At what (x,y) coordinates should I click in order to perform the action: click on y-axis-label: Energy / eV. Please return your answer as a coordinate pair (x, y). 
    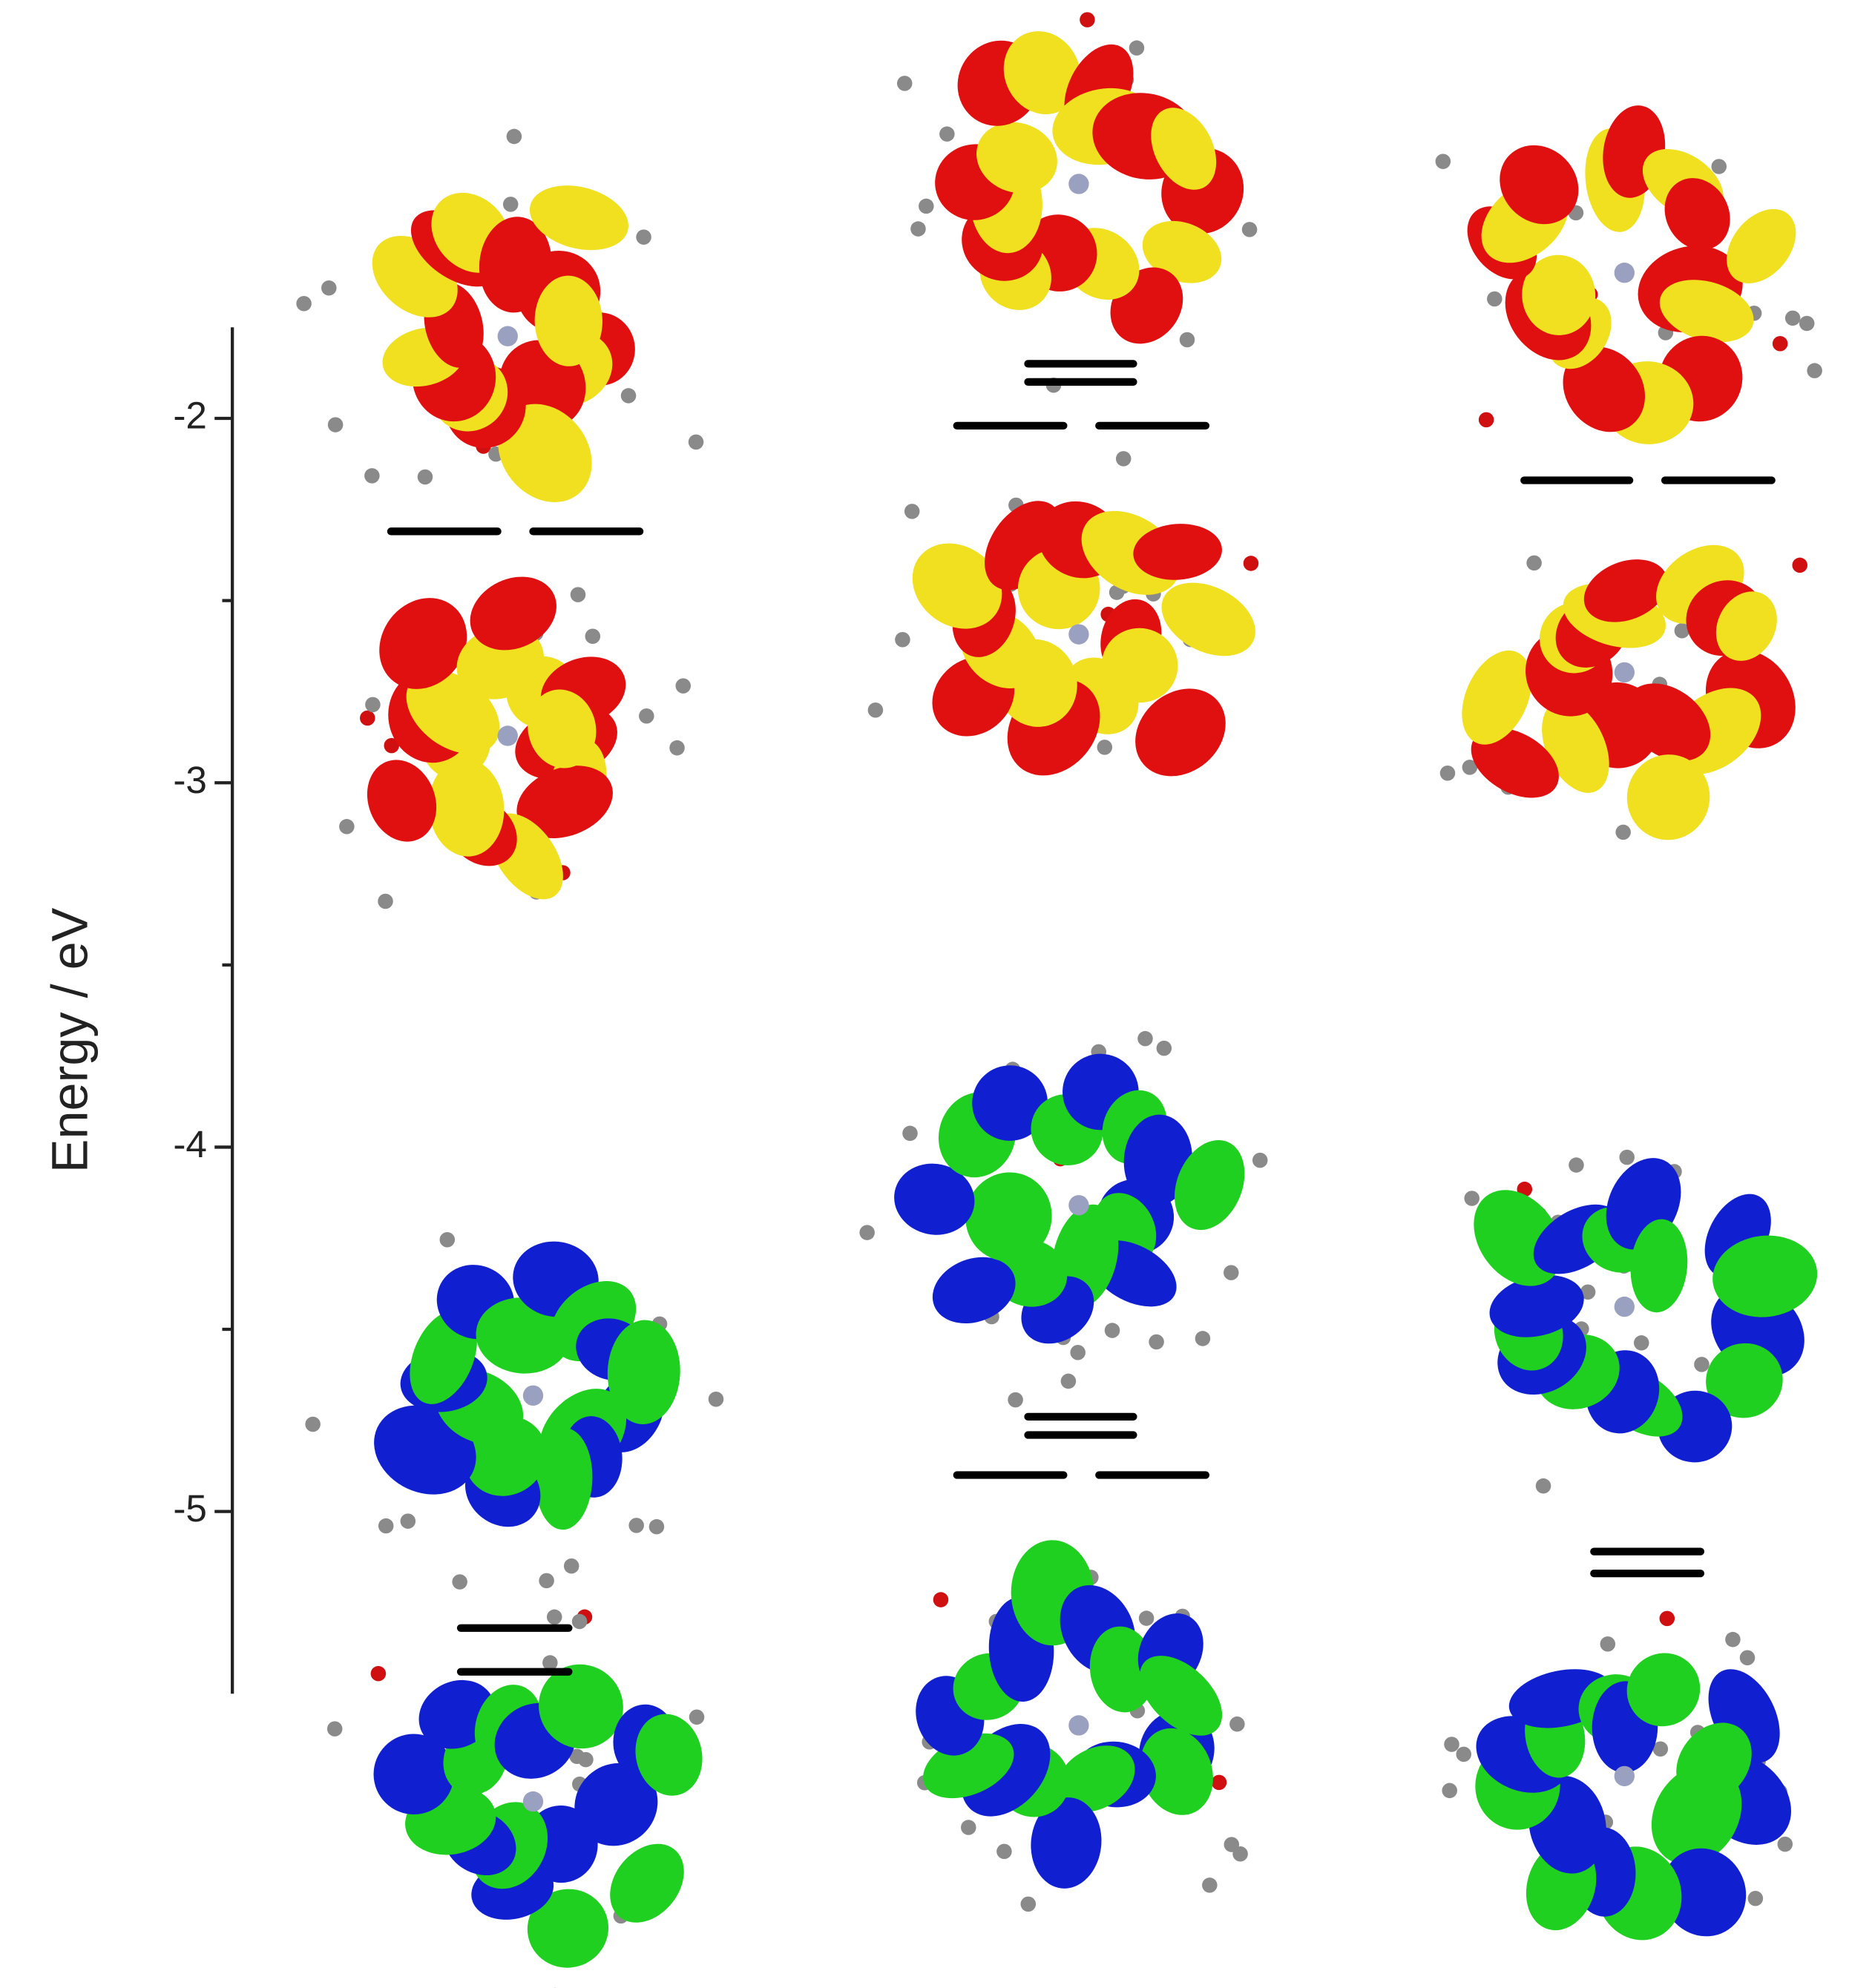
    Looking at the image, I should click on (70, 1040).